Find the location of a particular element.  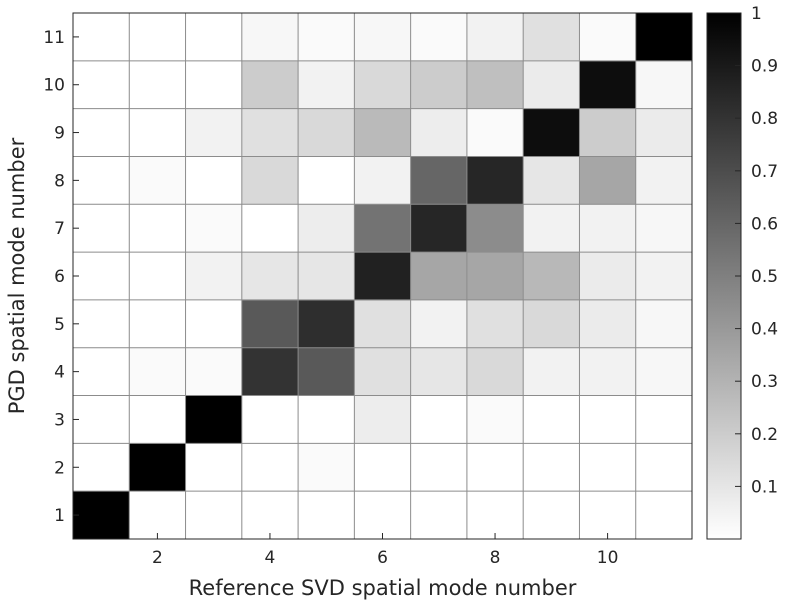

heatmap-cell-r9-c4 is located at coordinates (270, 132).